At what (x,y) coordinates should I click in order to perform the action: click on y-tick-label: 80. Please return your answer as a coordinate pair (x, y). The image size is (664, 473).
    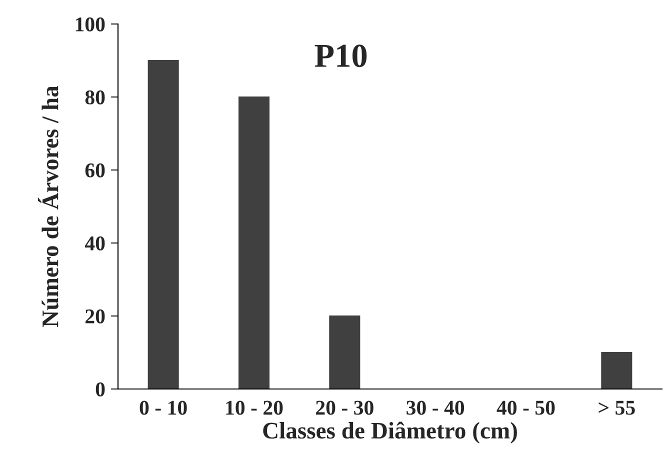
    Looking at the image, I should click on (95, 97).